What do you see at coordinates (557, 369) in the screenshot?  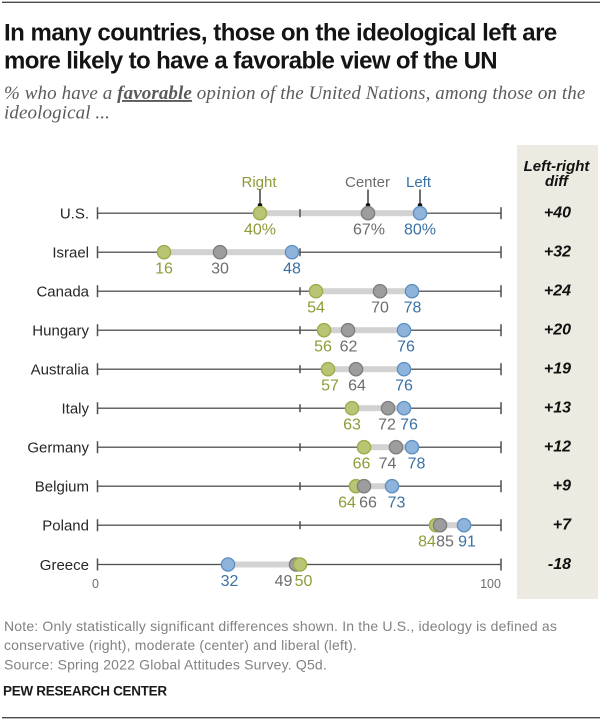 I see `svg-text: +19` at bounding box center [557, 369].